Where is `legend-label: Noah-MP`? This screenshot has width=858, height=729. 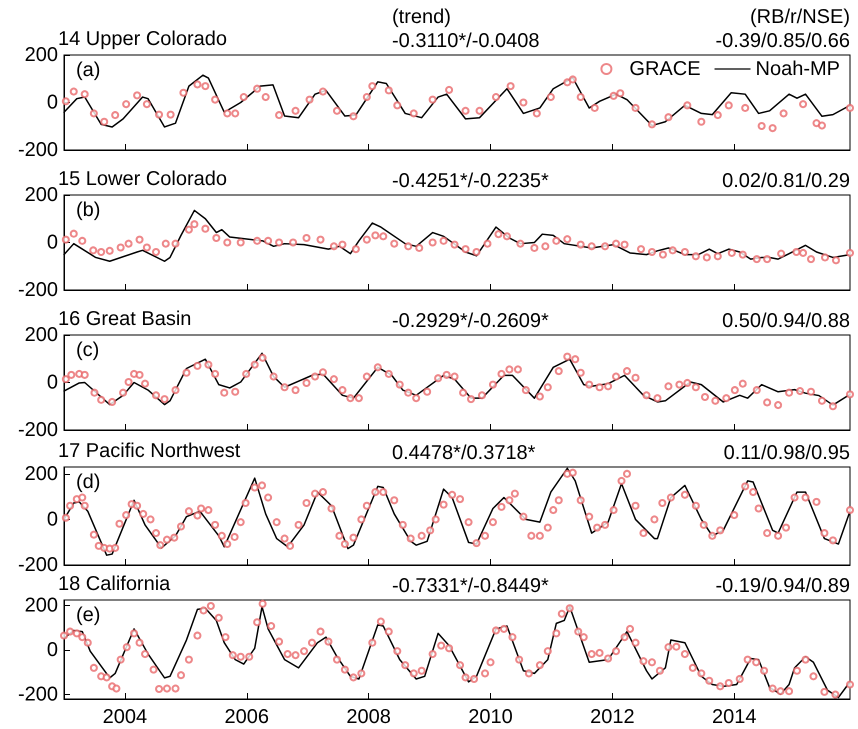 legend-label: Noah-MP is located at coordinates (798, 69).